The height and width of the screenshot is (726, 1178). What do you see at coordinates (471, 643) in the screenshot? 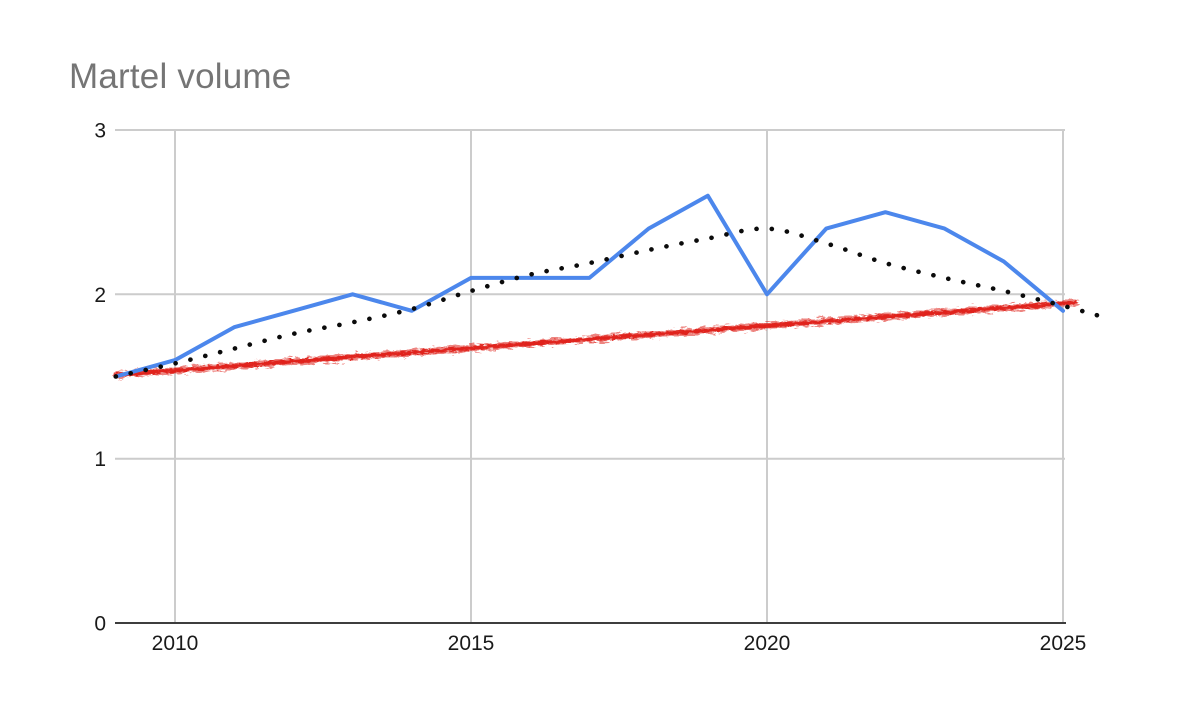
I see `x-axis-tick-label: 2015` at bounding box center [471, 643].